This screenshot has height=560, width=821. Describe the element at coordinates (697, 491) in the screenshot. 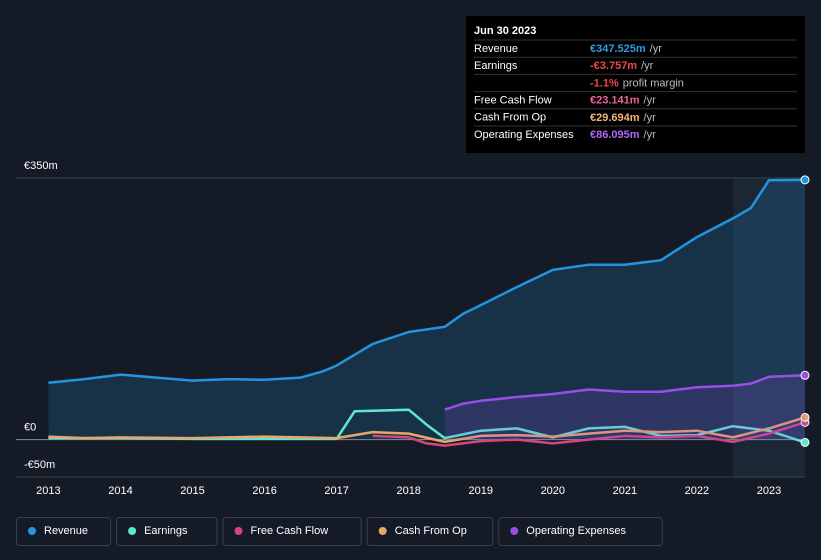

I see `x-tick-label: 2022` at that location.